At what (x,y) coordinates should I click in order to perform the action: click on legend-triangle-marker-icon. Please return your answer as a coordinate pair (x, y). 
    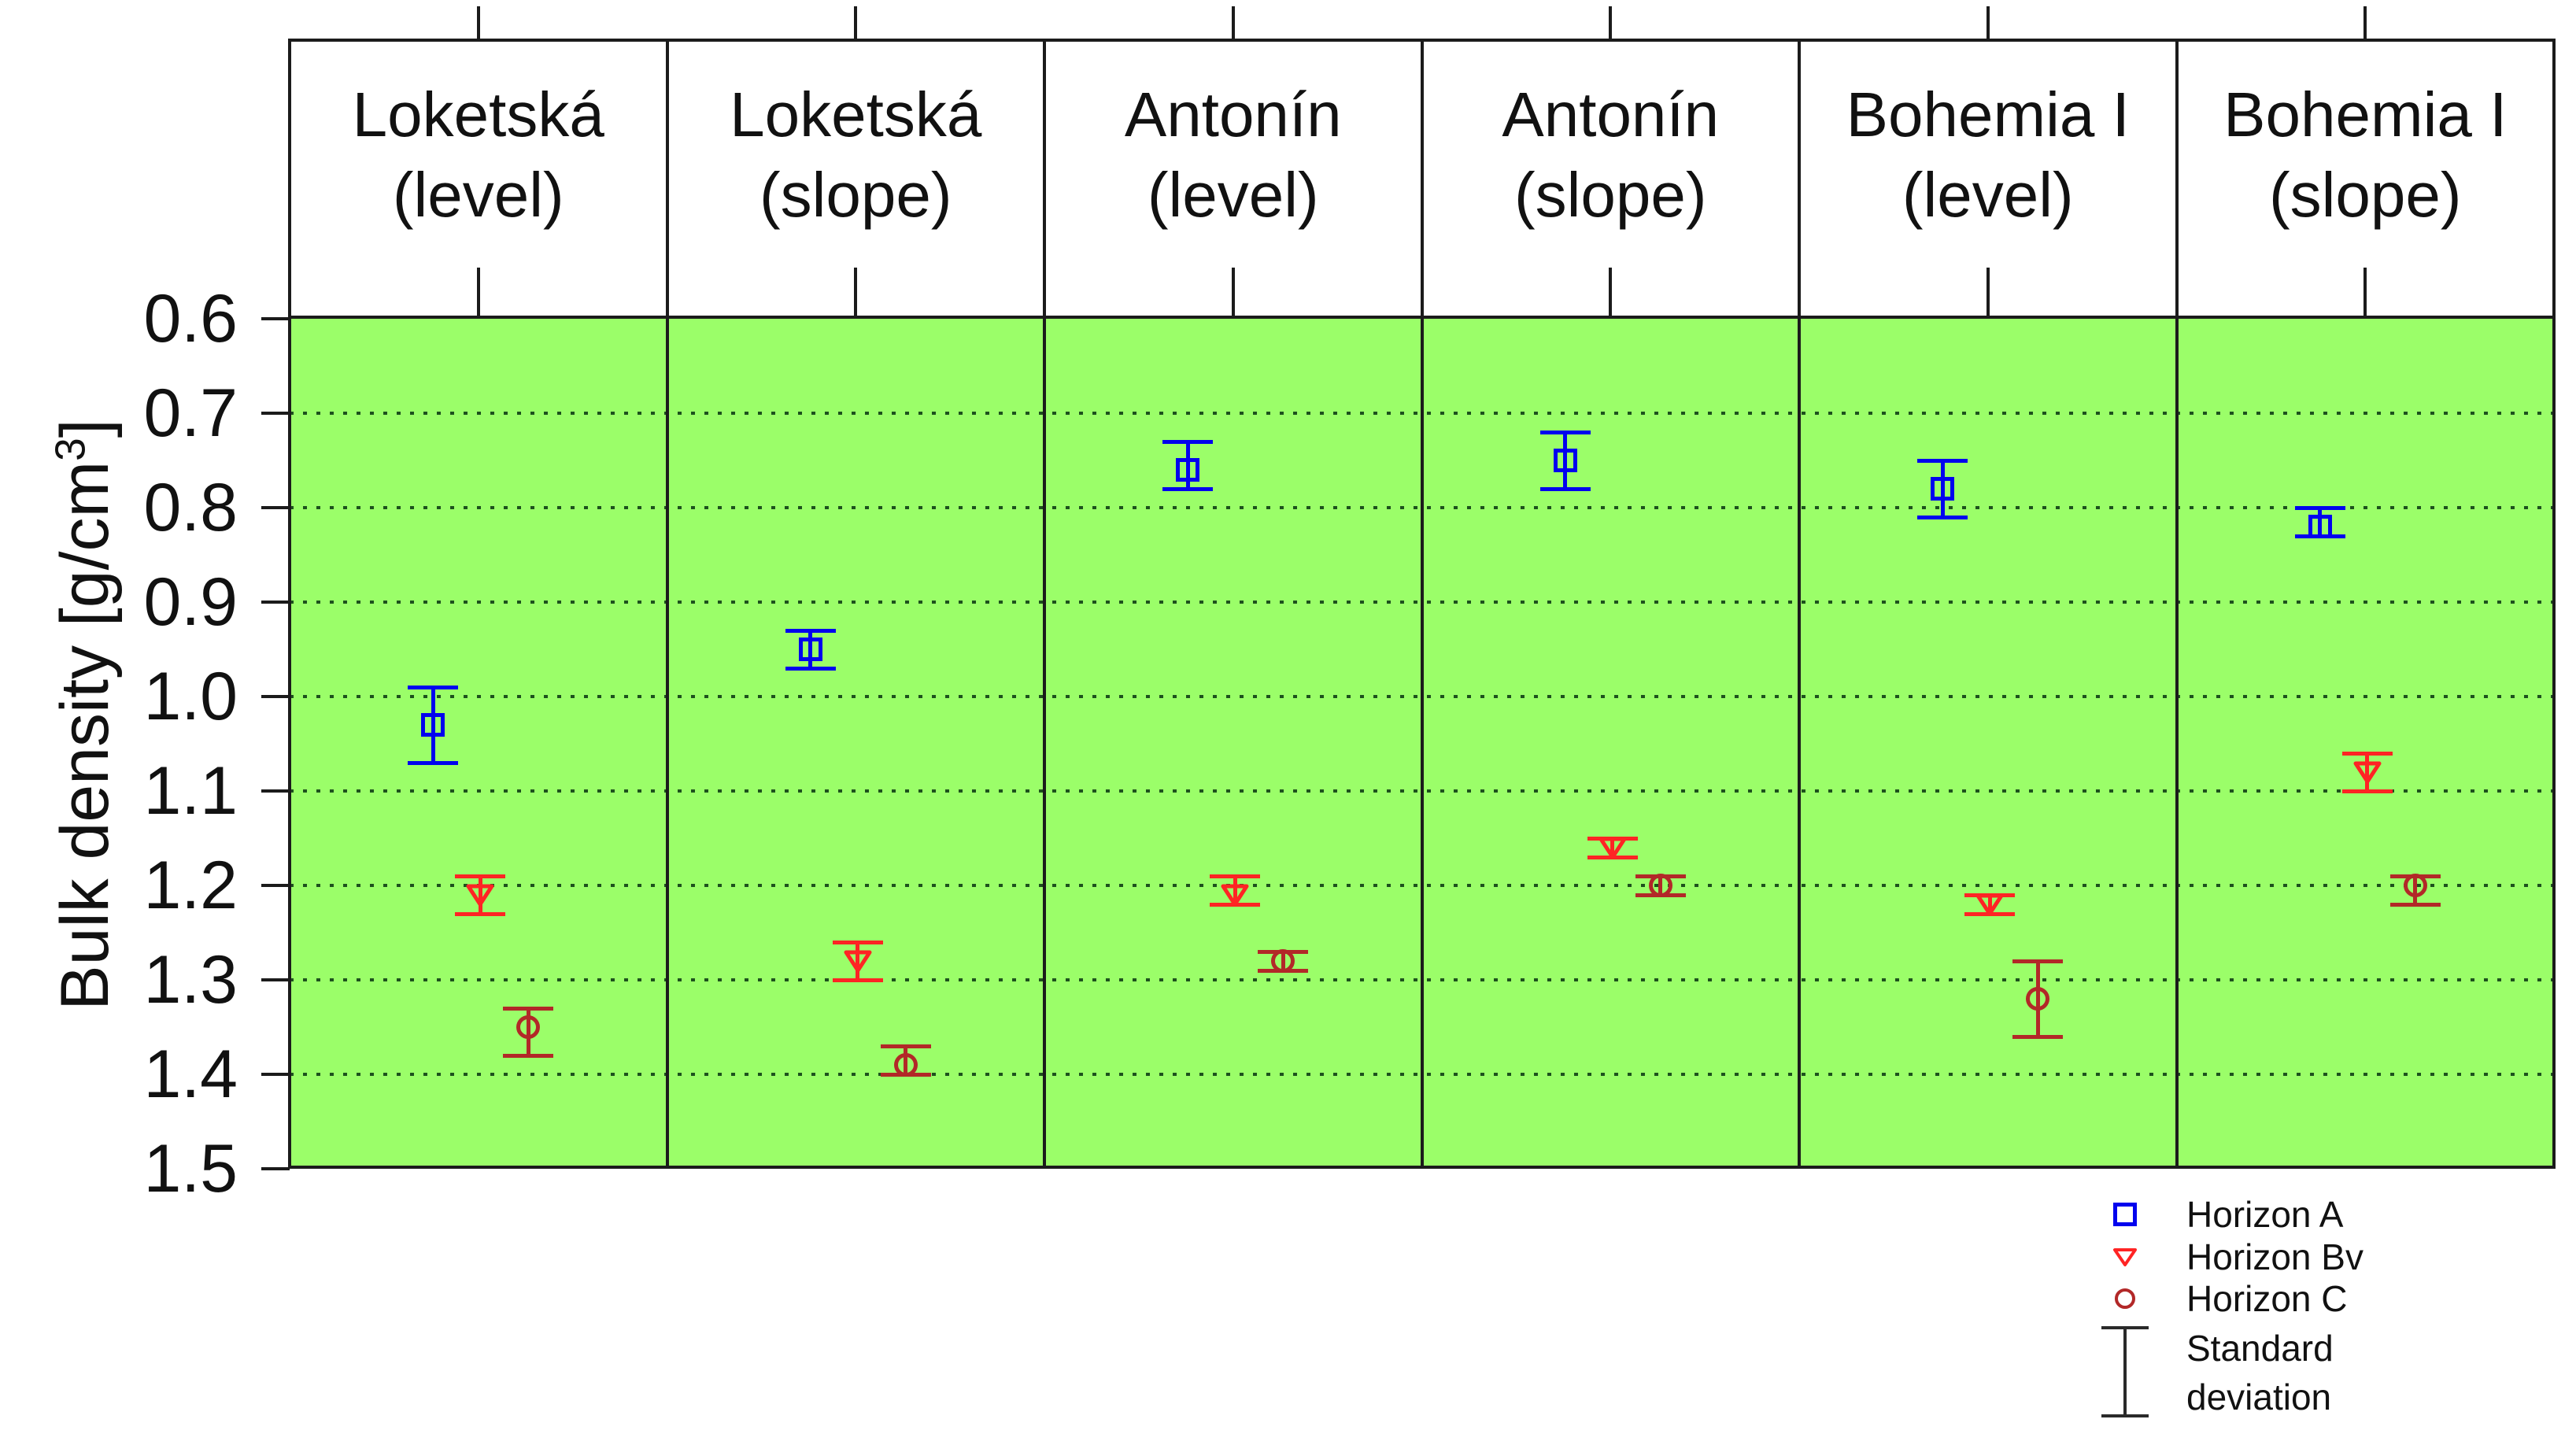
    Looking at the image, I should click on (2125, 1257).